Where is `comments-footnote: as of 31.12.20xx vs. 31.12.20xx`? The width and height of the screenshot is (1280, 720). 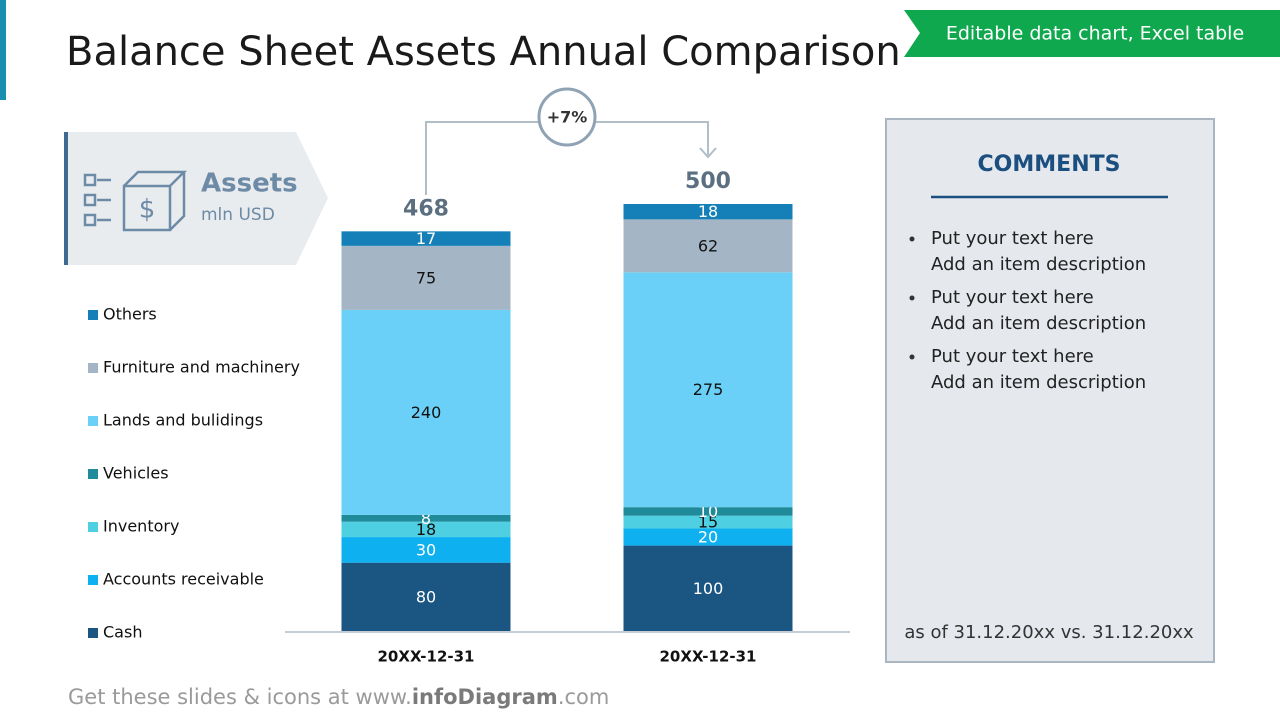 comments-footnote: as of 31.12.20xx vs. 31.12.20xx is located at coordinates (1049, 632).